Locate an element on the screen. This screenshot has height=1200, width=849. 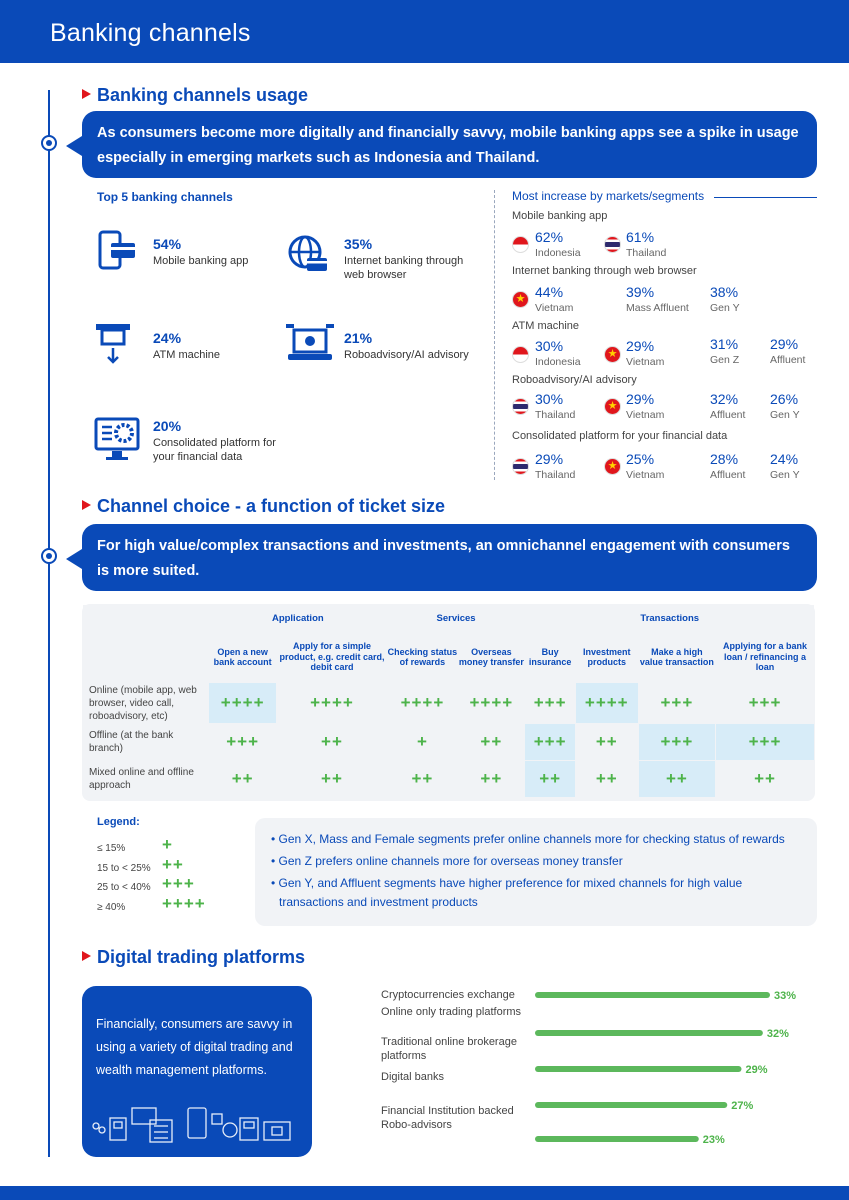
bar-value-label: 33% is located at coordinates (785, 996).